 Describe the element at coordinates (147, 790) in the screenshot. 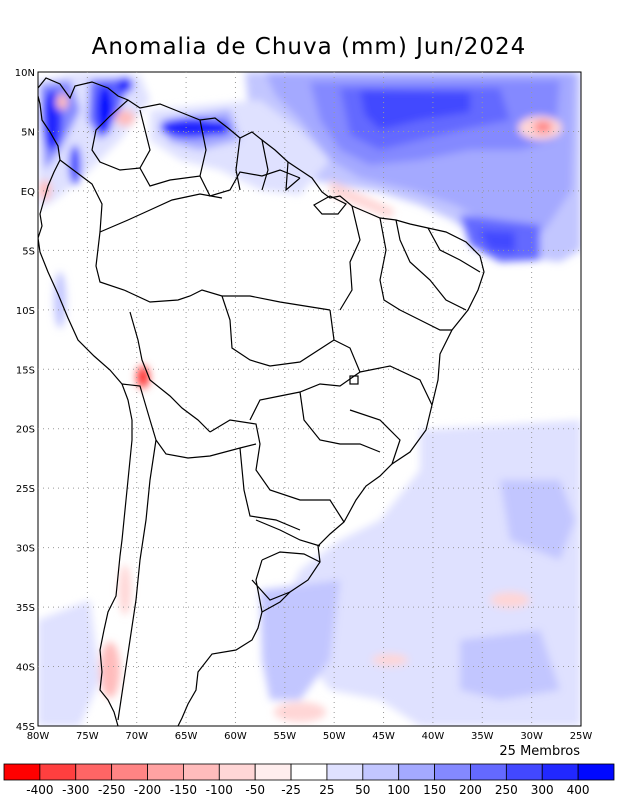

I see `legend-label: -200` at that location.